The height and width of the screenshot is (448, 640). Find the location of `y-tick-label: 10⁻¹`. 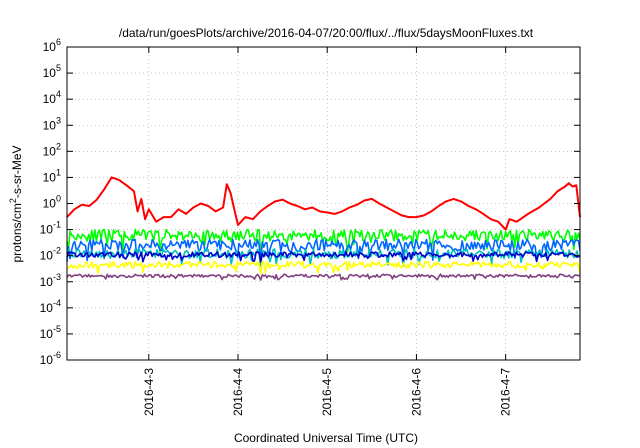

y-tick-label: 10⁻¹ is located at coordinates (50, 228).